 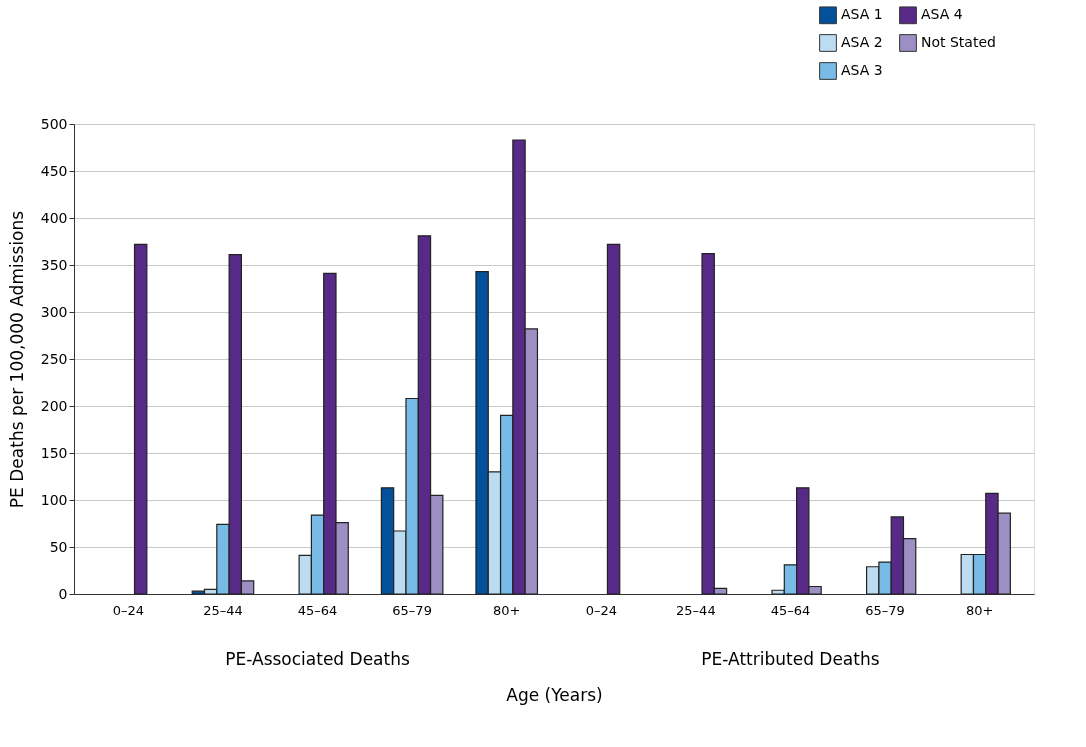 What do you see at coordinates (862, 42) in the screenshot?
I see `legend-label: ASA 2` at bounding box center [862, 42].